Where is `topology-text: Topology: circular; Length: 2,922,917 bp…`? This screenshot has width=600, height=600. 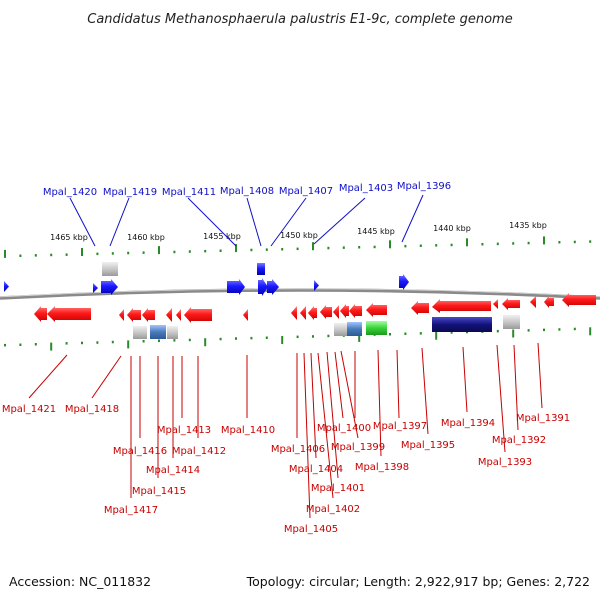
topology-text: Topology: circular; Length: 2,922,917 bp… is located at coordinates (418, 581).